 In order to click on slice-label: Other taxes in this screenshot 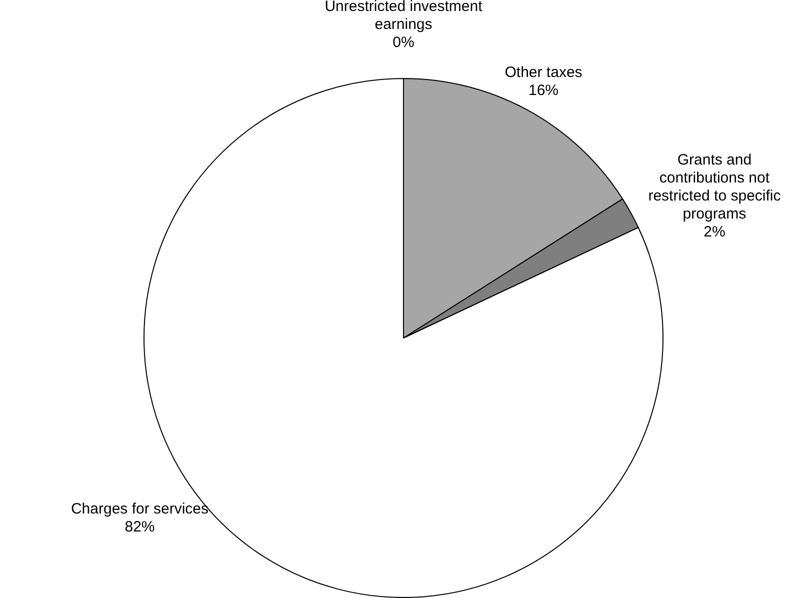, I will do `click(543, 72)`.